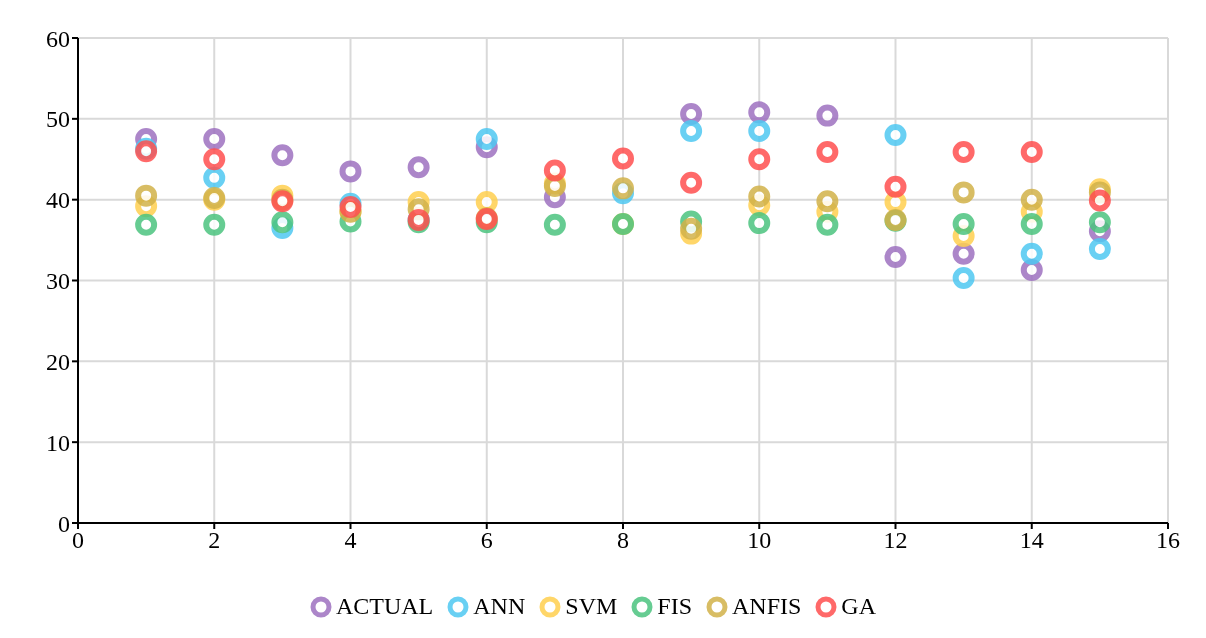 The width and height of the screenshot is (1206, 638). Describe the element at coordinates (58, 361) in the screenshot. I see `y-tick-label: 20` at that location.